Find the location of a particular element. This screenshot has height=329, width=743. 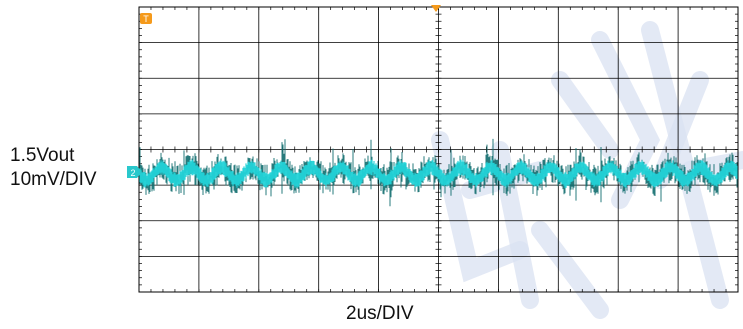

trace-core is located at coordinates (438, 173).